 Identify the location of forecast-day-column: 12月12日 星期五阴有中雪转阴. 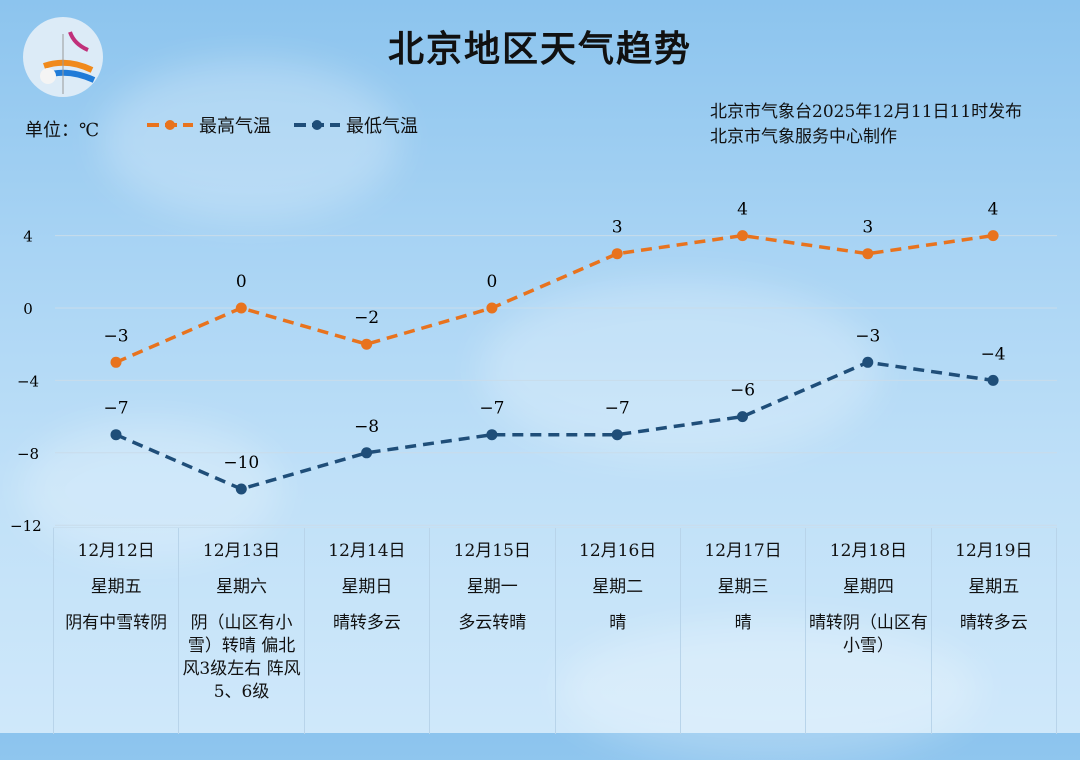
(115, 631).